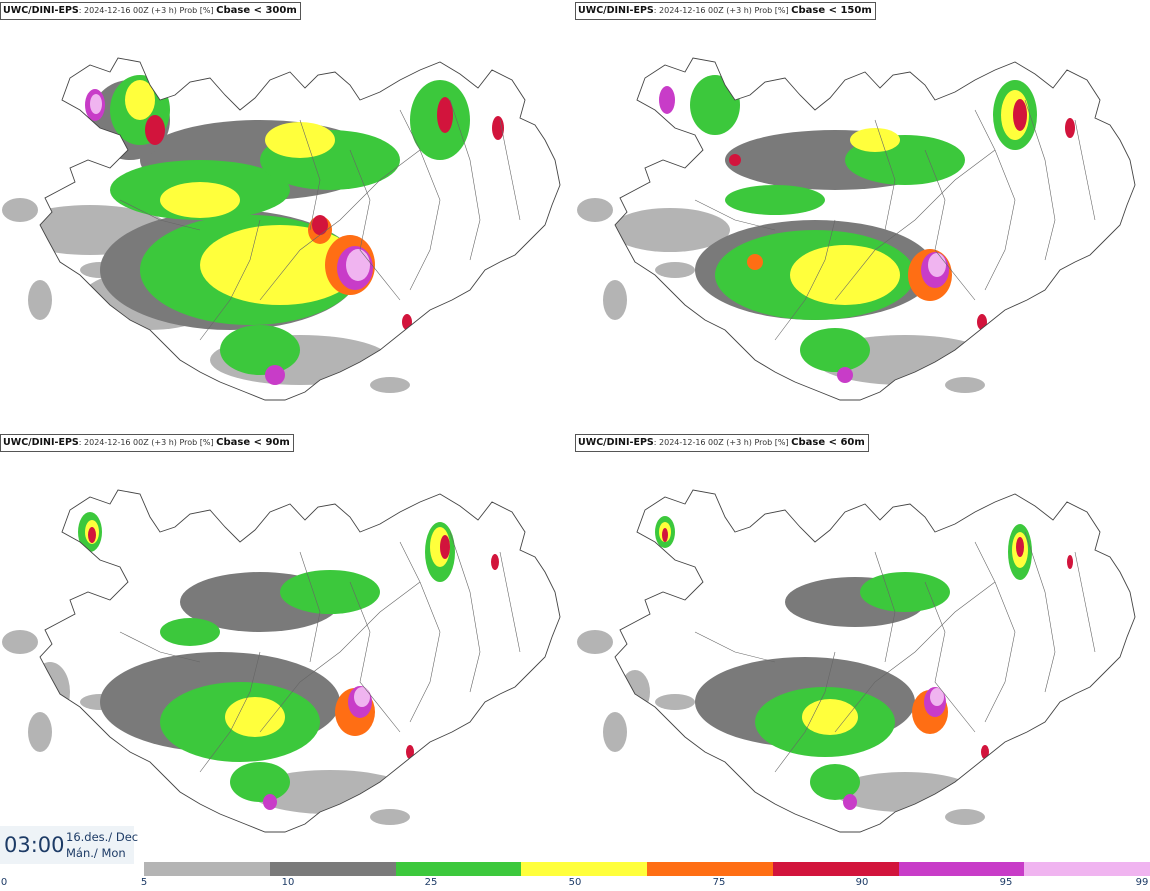 This screenshot has height=891, width=1150. What do you see at coordinates (575, 882) in the screenshot?
I see `colorbar-tick: 50` at bounding box center [575, 882].